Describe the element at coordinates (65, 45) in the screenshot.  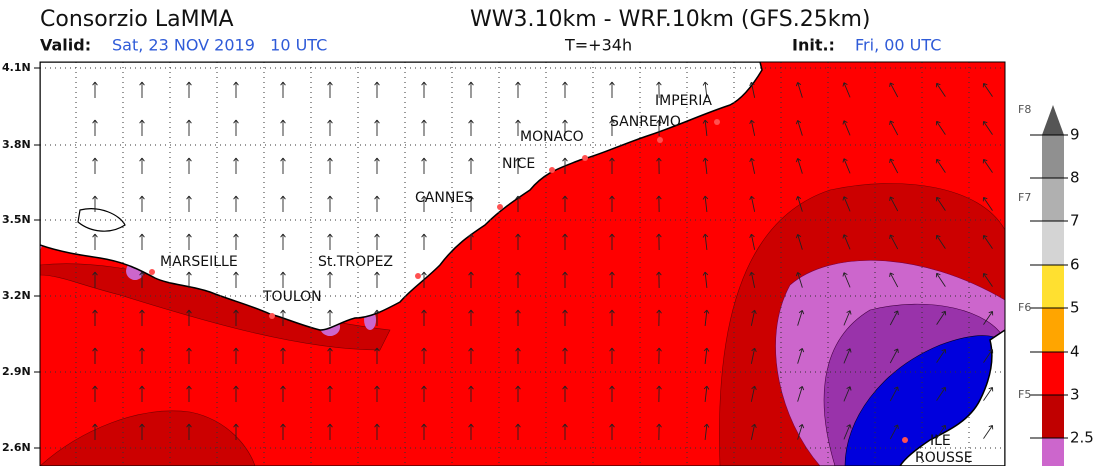
I see `valid-label: Valid:` at that location.